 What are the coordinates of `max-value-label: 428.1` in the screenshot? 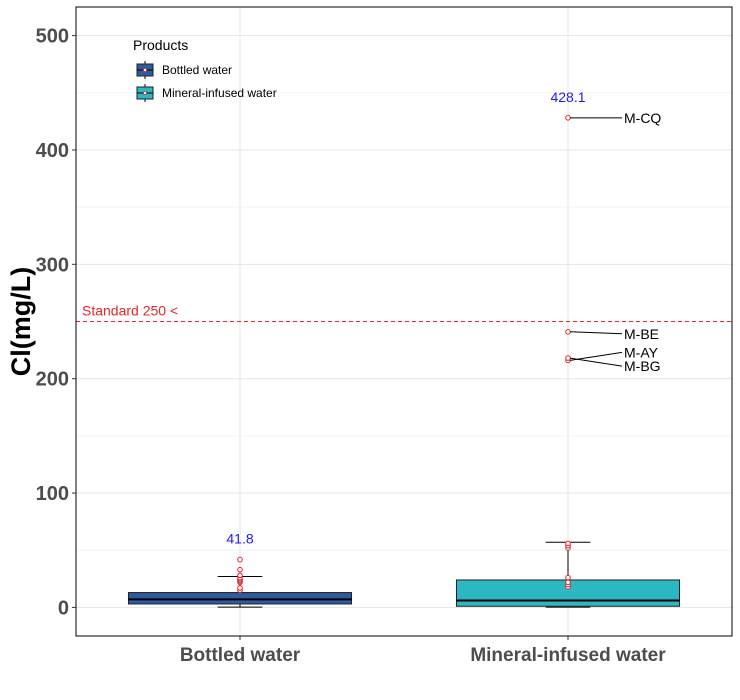 It's located at (567, 97).